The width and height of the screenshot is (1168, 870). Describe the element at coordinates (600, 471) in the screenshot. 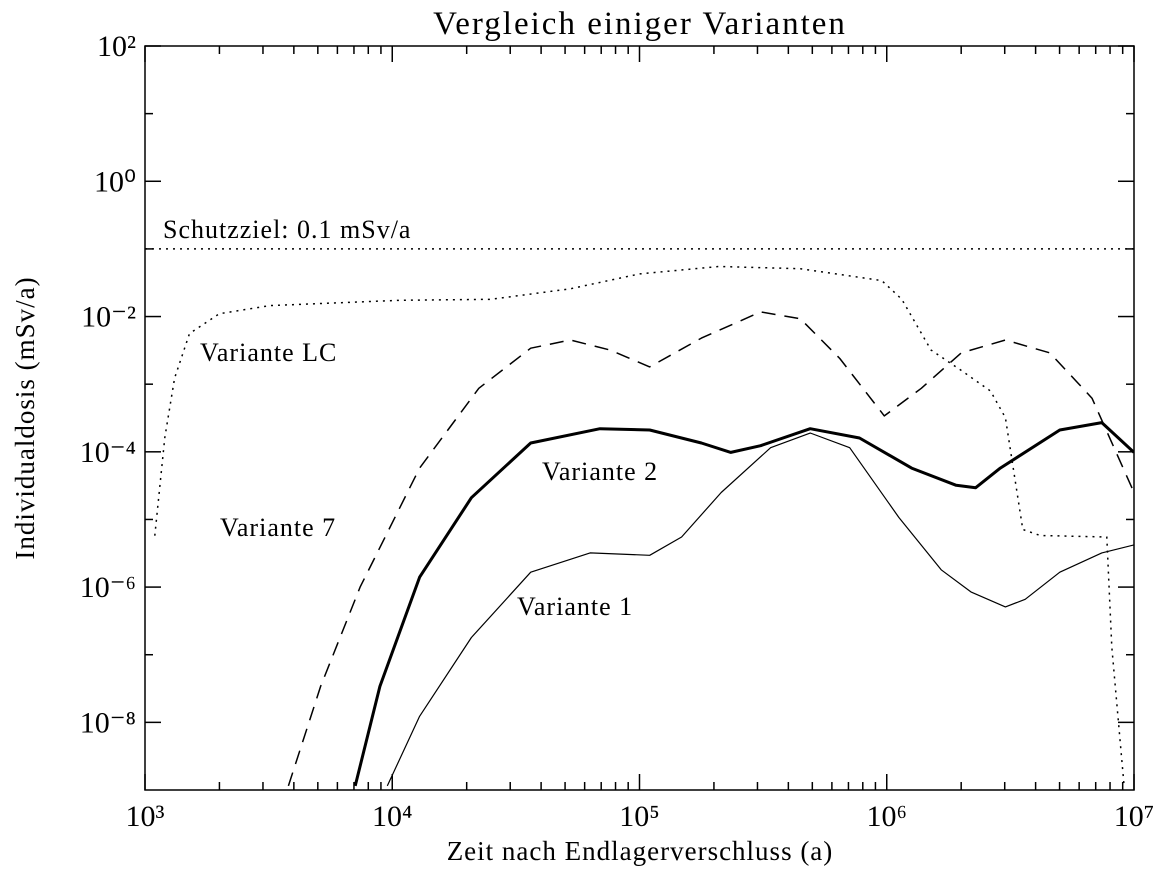

I see `series-label: Variante 2` at that location.